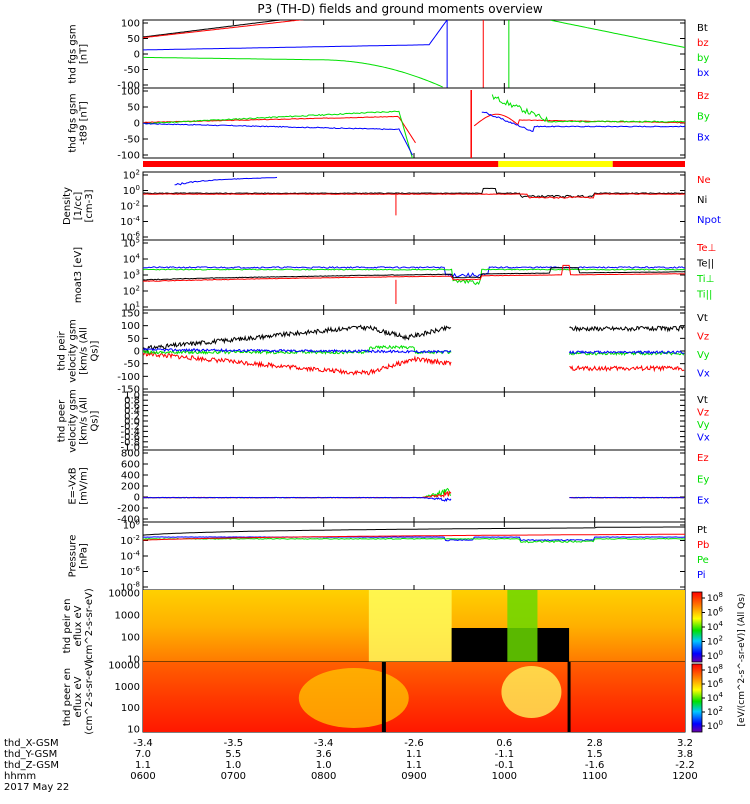 The image size is (750, 804). I want to click on y-tick-label: 800, so click(130, 454).